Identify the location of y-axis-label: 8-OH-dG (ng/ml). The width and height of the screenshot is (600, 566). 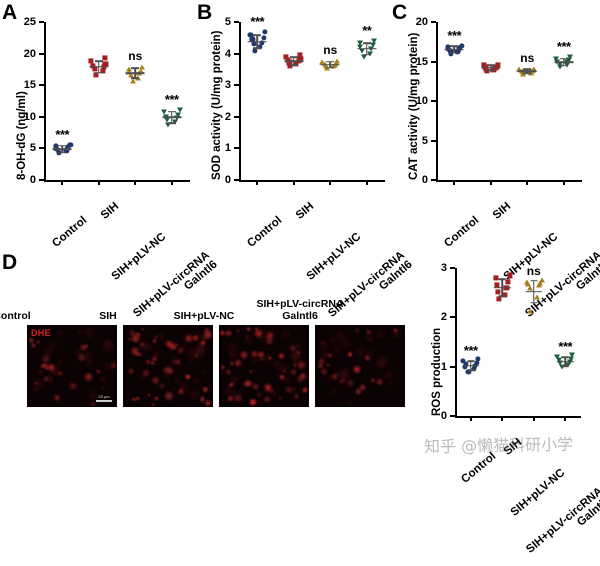
(22, 135).